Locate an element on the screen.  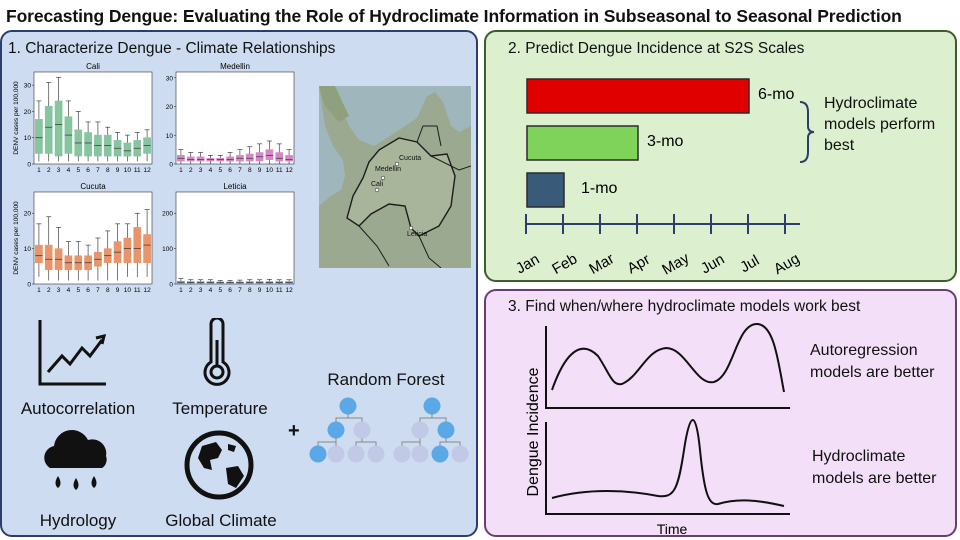
y-tick-label: 200 is located at coordinates (167, 214).